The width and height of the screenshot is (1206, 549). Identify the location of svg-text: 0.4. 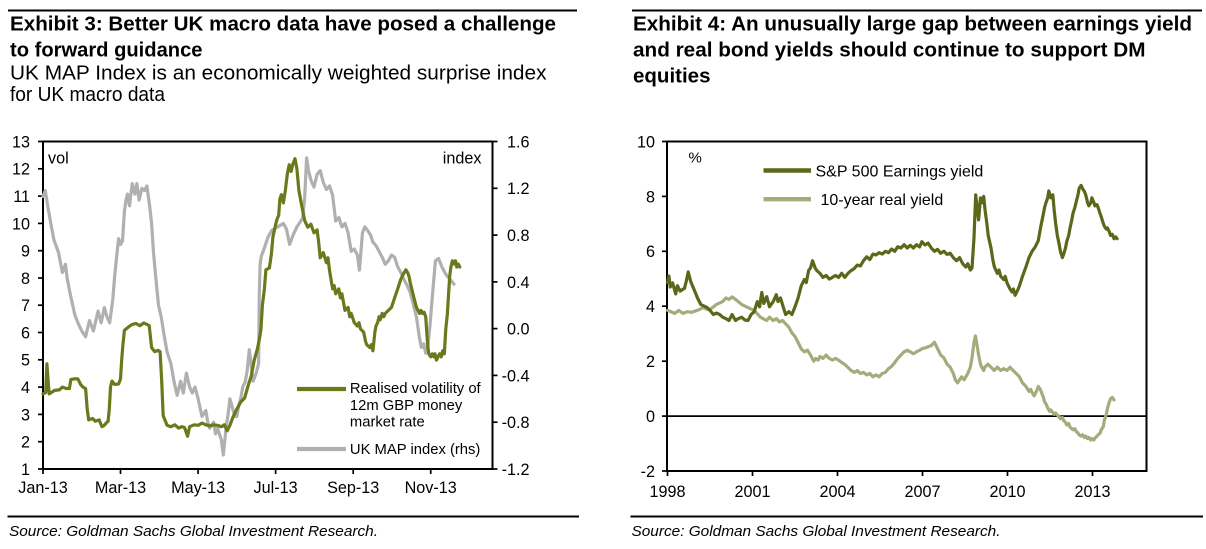
(518, 283).